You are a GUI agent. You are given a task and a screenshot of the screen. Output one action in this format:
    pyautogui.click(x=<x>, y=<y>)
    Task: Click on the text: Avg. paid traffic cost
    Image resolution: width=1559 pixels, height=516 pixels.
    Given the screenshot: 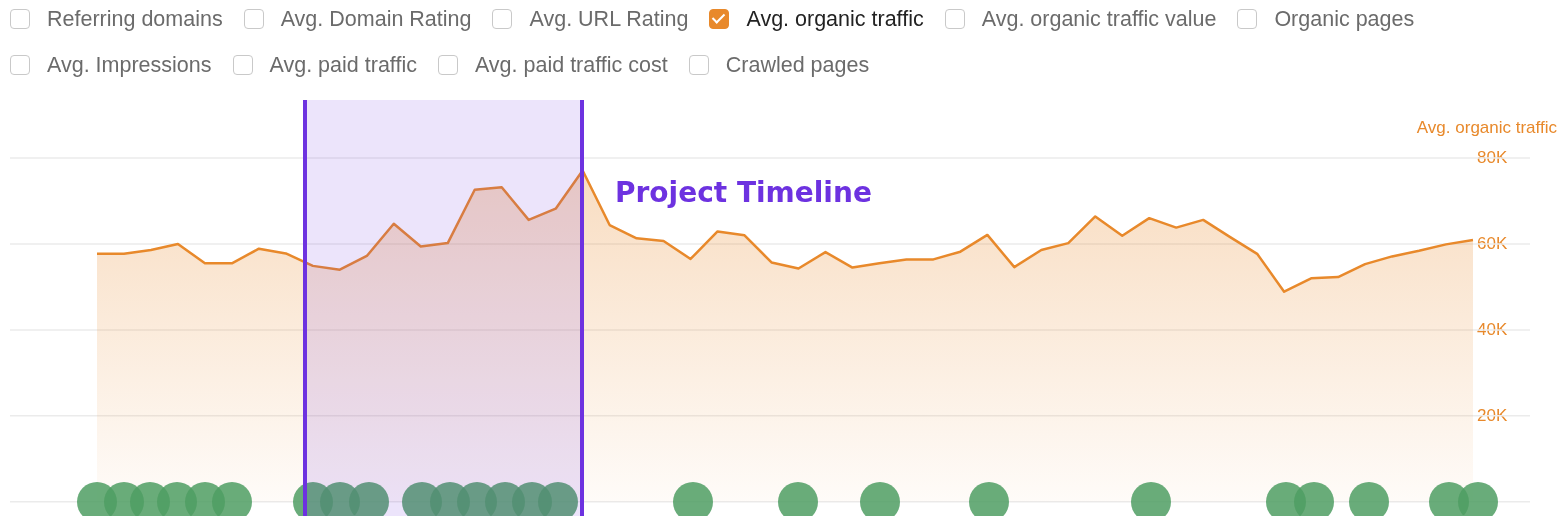 What is the action you would take?
    pyautogui.click(x=571, y=65)
    